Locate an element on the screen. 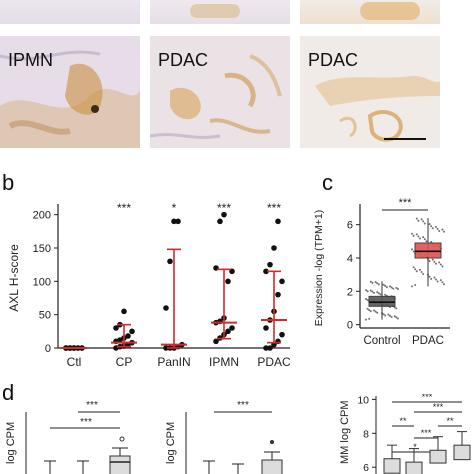  histology-label-pdac-1: PDAC is located at coordinates (183, 60).